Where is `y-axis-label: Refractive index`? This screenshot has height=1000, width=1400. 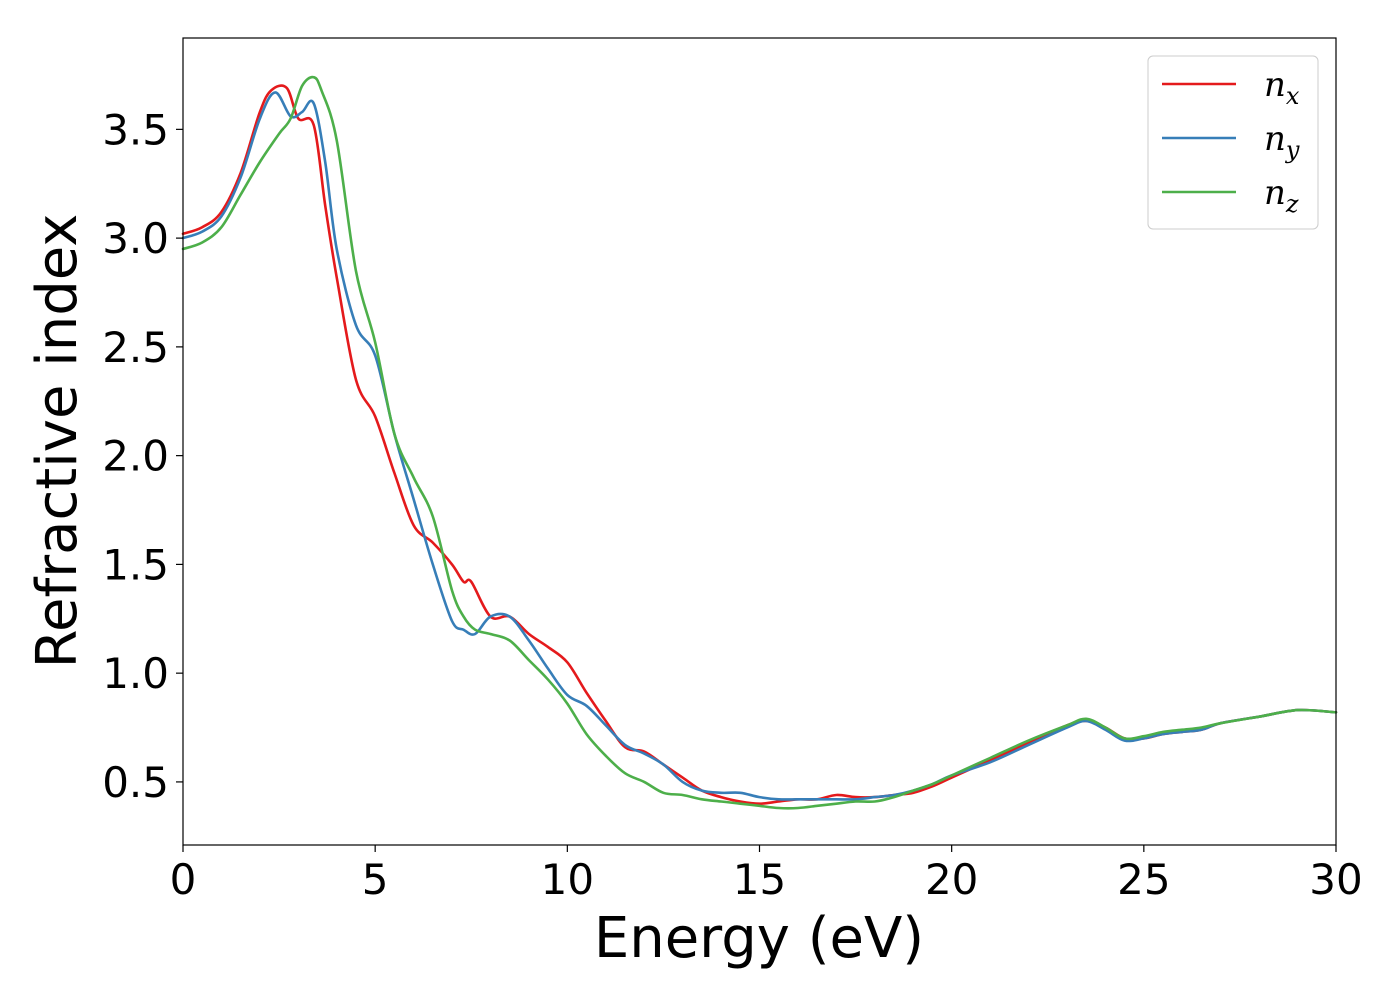
y-axis-label: Refractive index is located at coordinates (57, 441).